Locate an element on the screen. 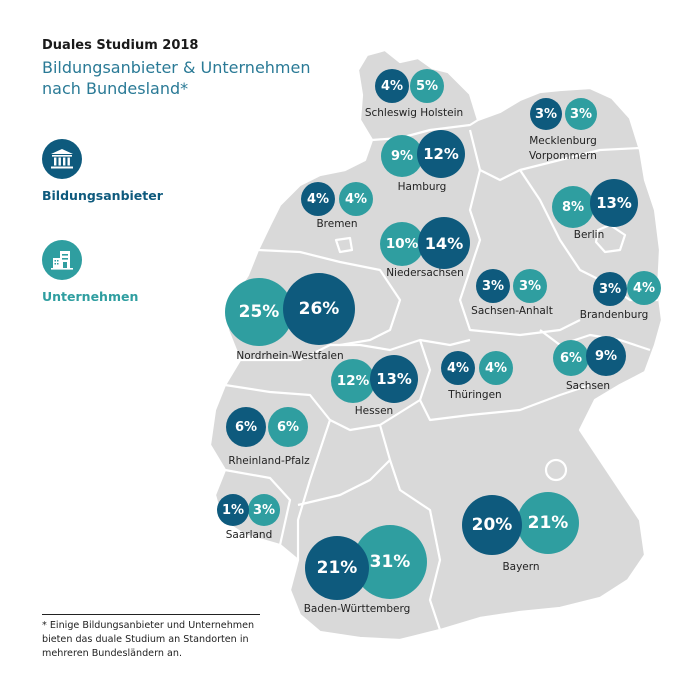  state-label: Hessen is located at coordinates (374, 411).